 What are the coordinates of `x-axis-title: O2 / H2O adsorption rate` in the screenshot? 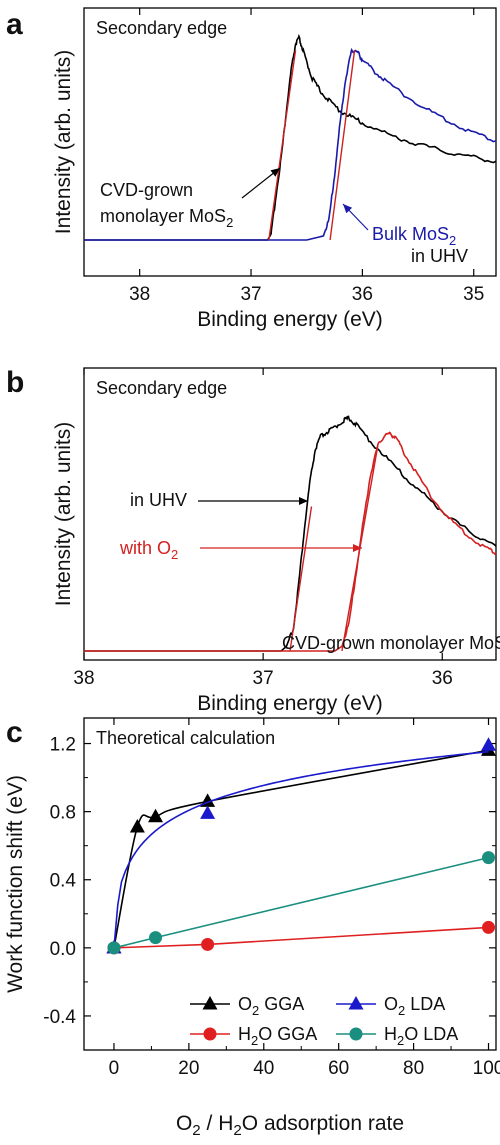 It's located at (290, 1125).